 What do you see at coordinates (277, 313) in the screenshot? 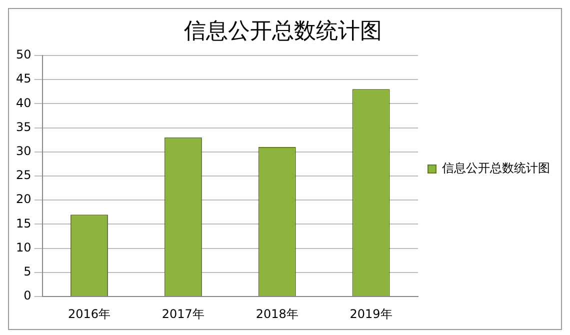
I see `x-tick-label: 2018年` at bounding box center [277, 313].